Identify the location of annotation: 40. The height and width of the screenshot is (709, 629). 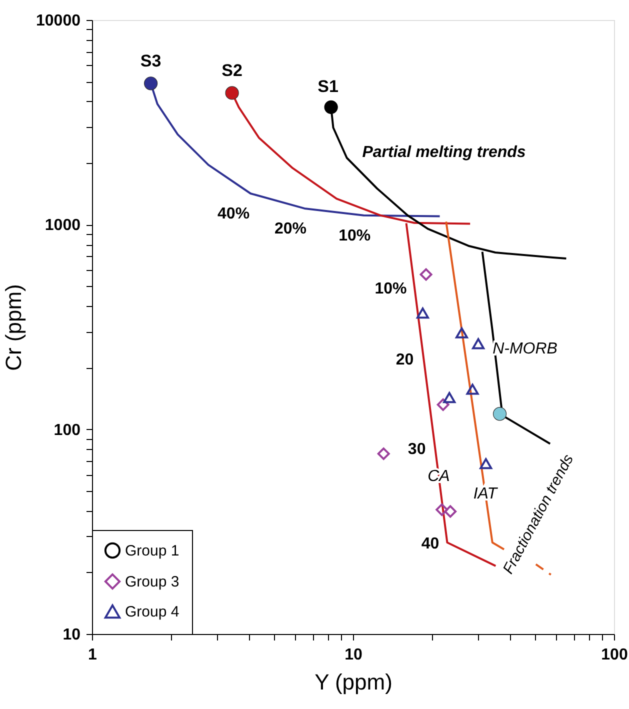
(430, 543).